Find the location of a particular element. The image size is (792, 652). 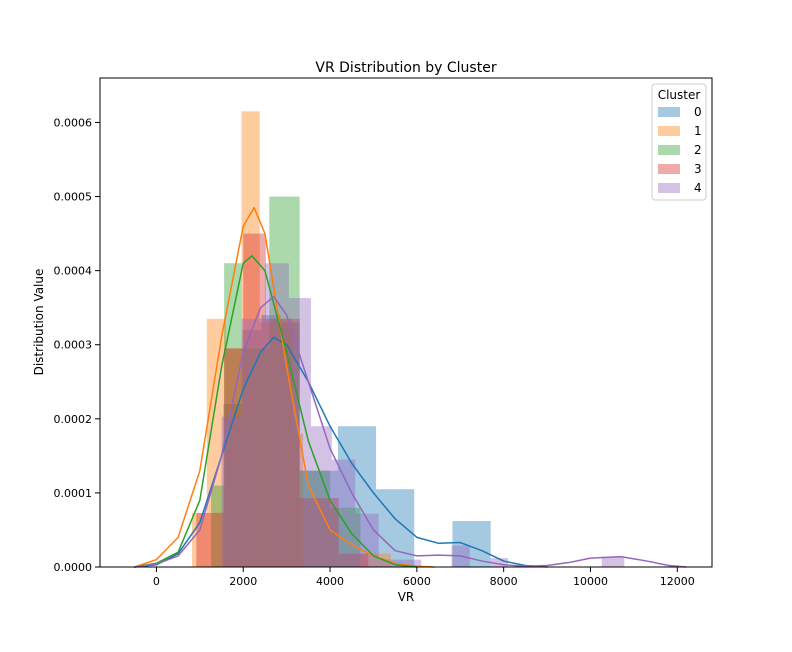

series-3-hist is located at coordinates (282, 400).